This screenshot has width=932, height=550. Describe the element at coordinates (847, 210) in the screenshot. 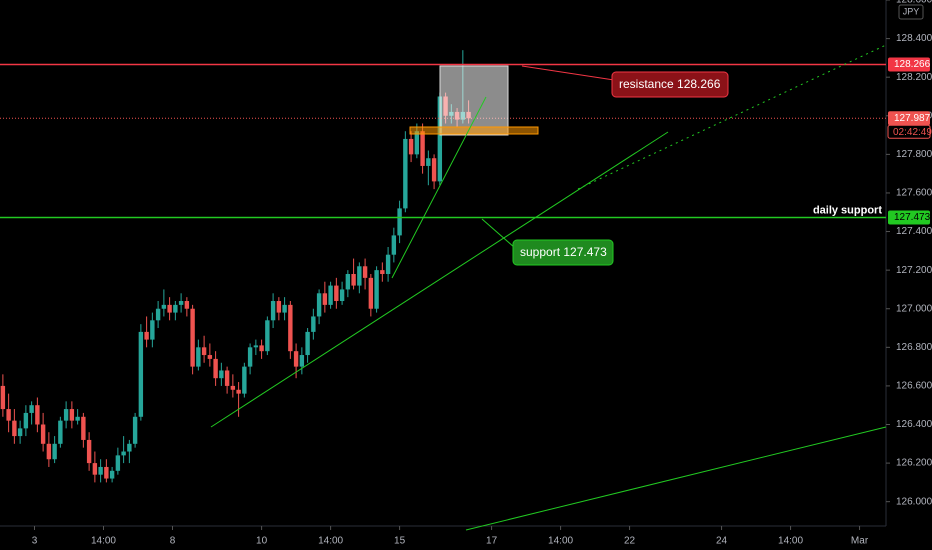

I see `level-note: daily support` at that location.